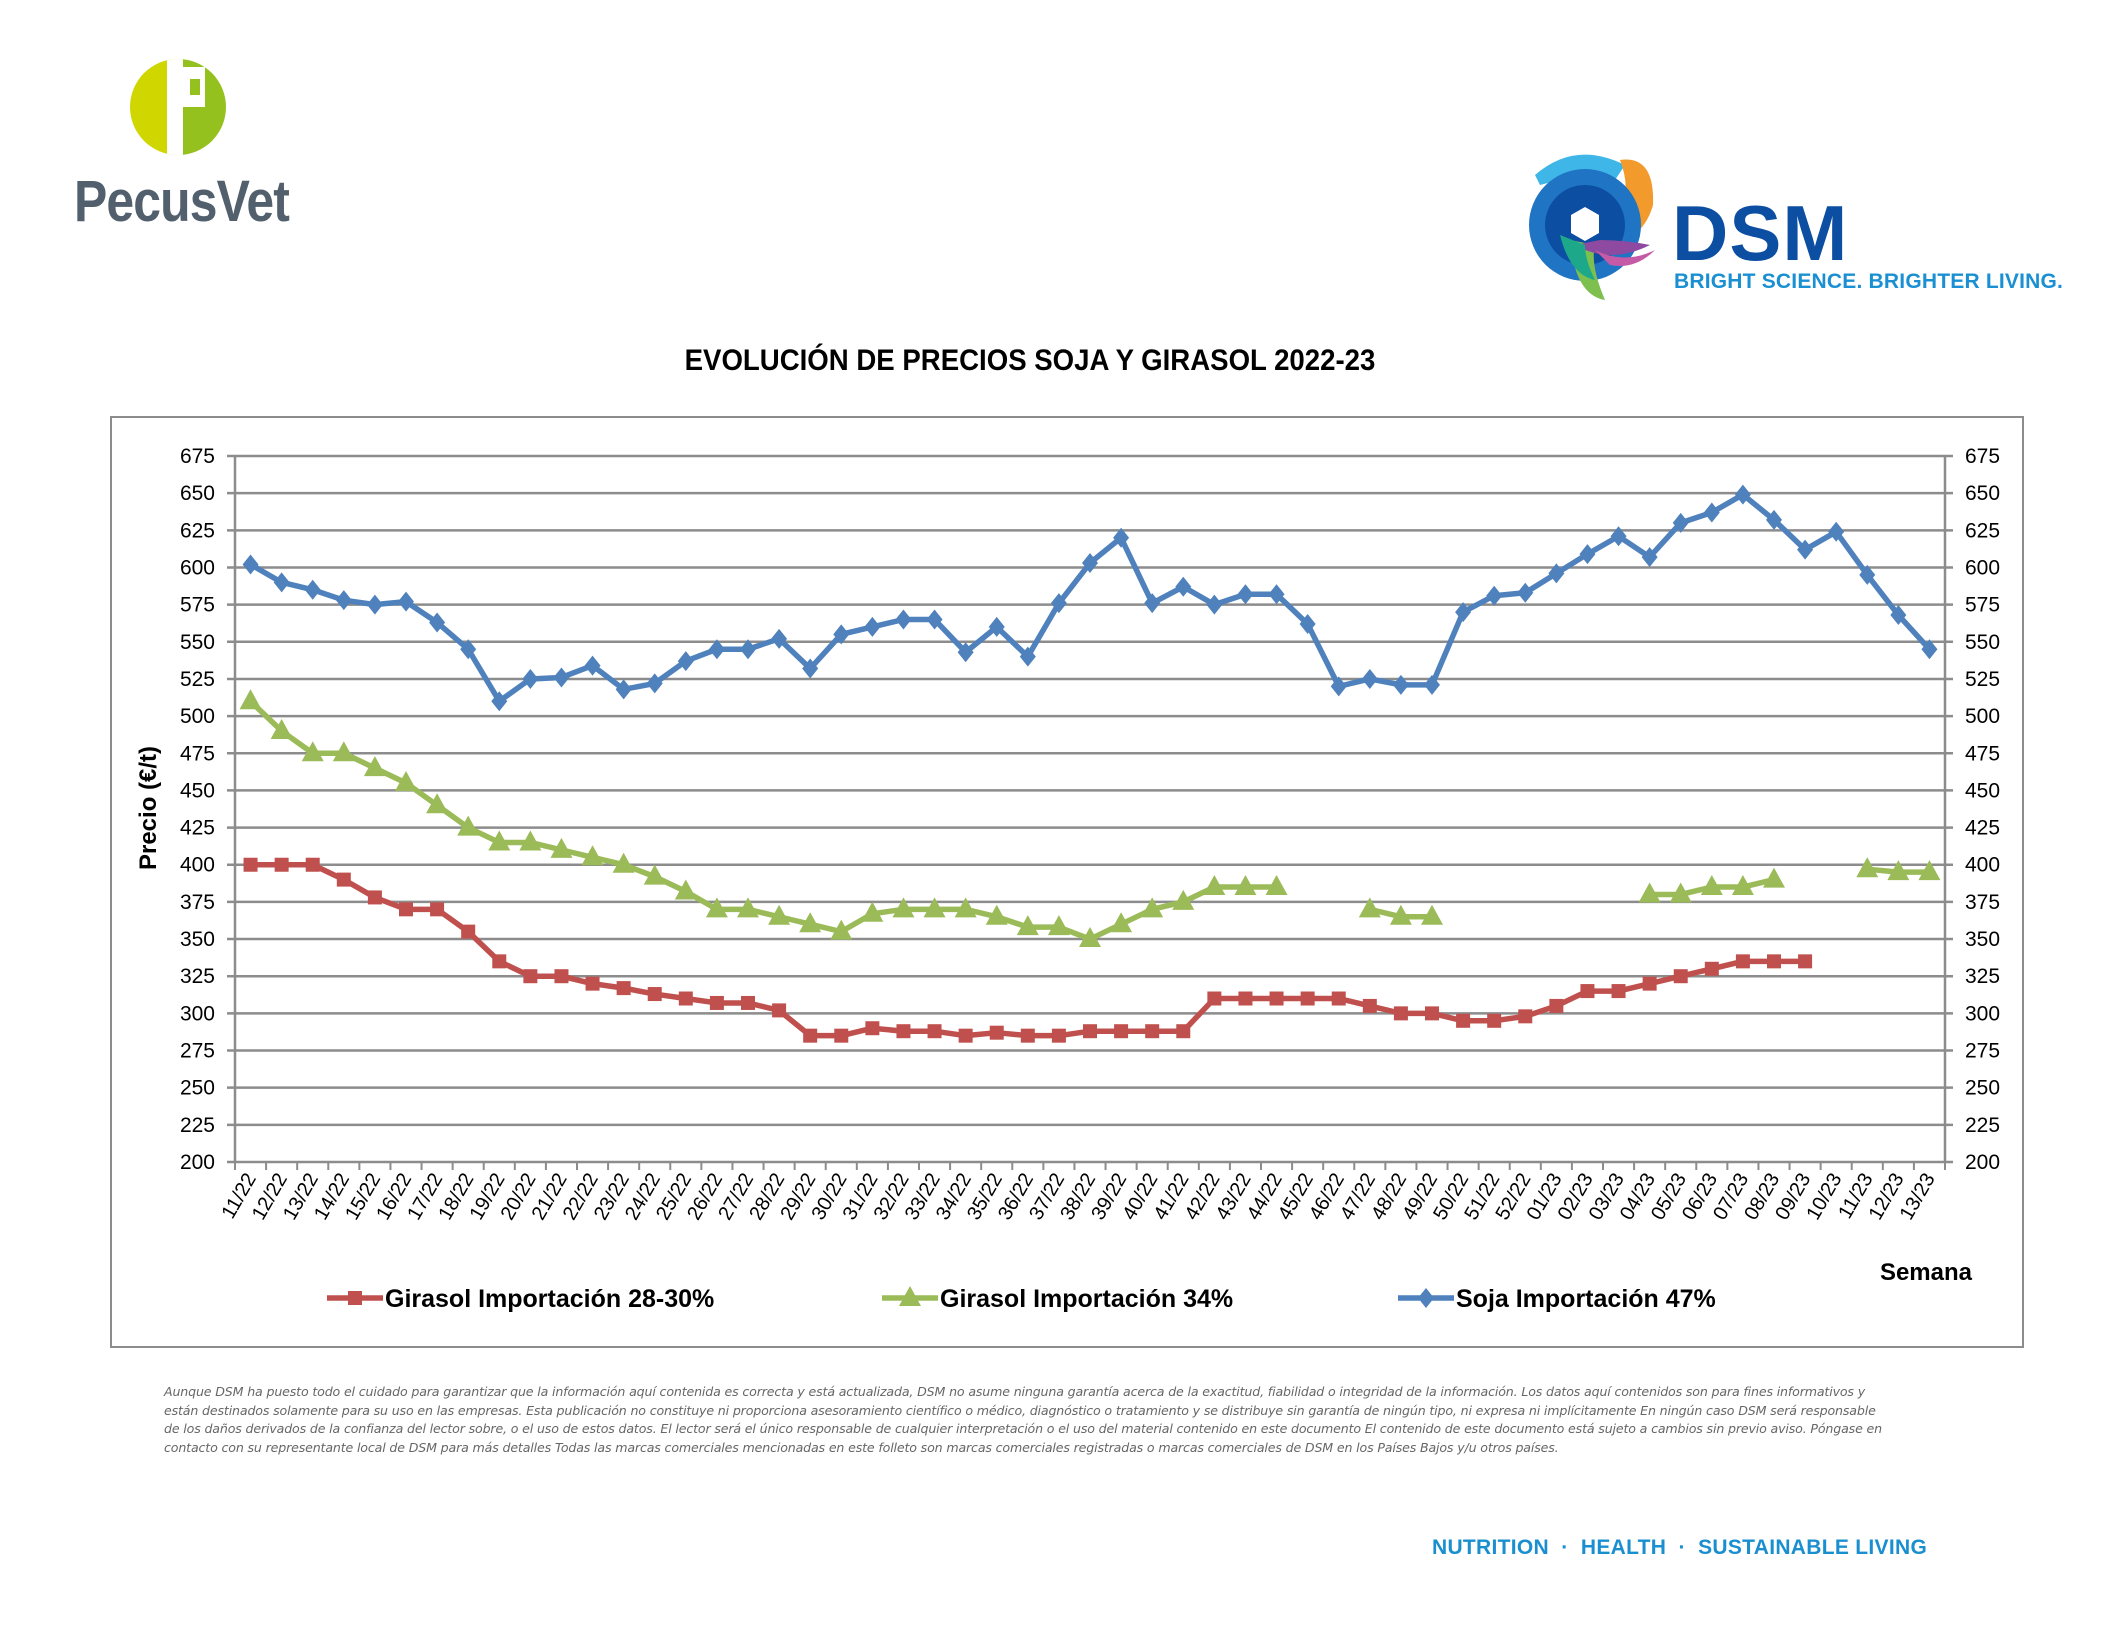 Image resolution: width=2112 pixels, height=1632 pixels. Describe the element at coordinates (1982, 753) in the screenshot. I see `y-tick-label: 475` at that location.